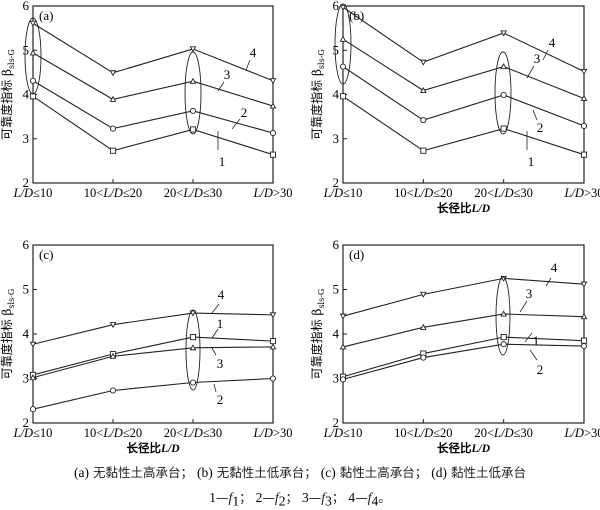 This screenshot has width=600, height=510. What do you see at coordinates (8, 94) in the screenshot?
I see `y-axis-label: 可靠度指标 βsls-G` at bounding box center [8, 94].